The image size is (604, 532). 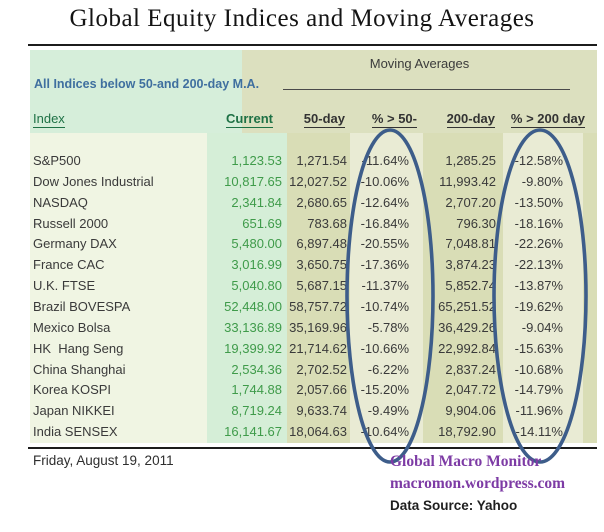 I want to click on cell-pct50: -11.64%, so click(x=385, y=160).